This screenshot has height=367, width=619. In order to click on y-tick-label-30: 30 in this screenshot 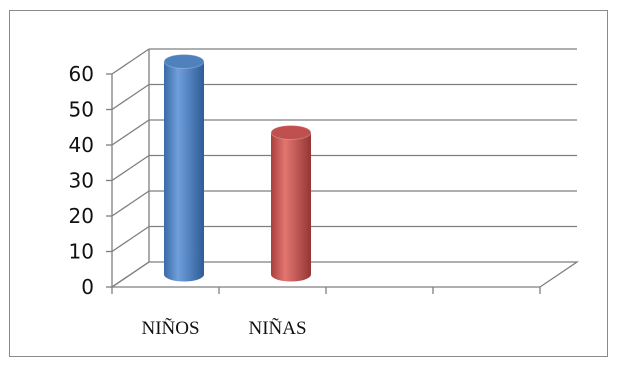, I will do `click(81, 181)`.